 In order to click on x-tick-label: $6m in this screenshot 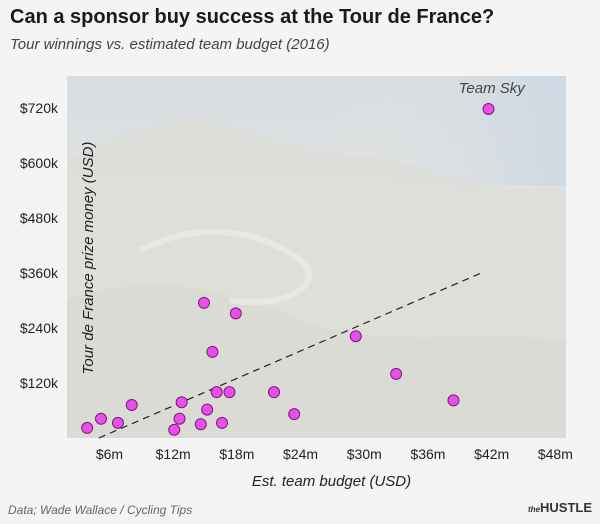, I will do `click(109, 454)`.